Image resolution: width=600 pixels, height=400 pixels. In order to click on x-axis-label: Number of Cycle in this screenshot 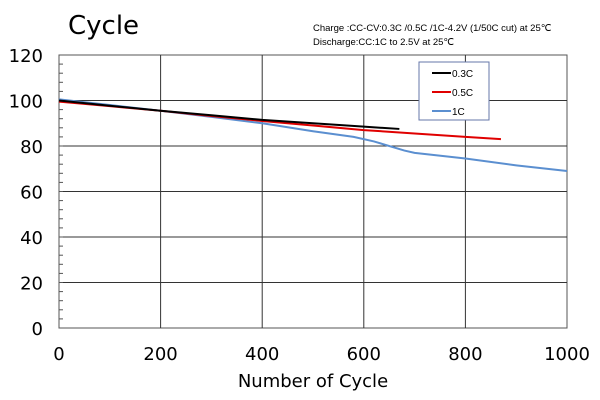, I will do `click(313, 381)`.